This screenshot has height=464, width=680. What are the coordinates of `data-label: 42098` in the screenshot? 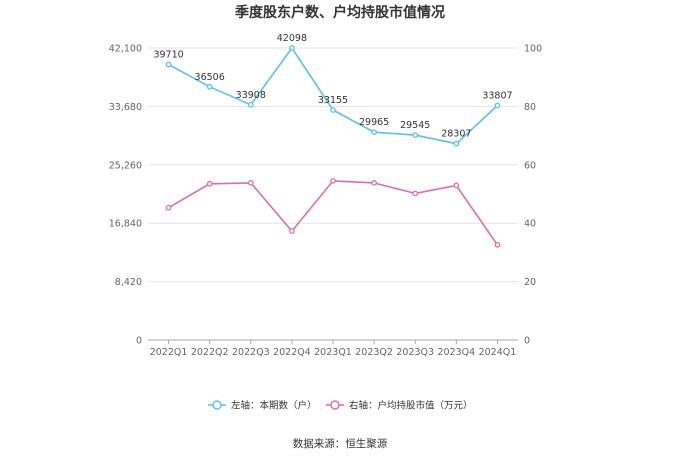 It's located at (292, 38).